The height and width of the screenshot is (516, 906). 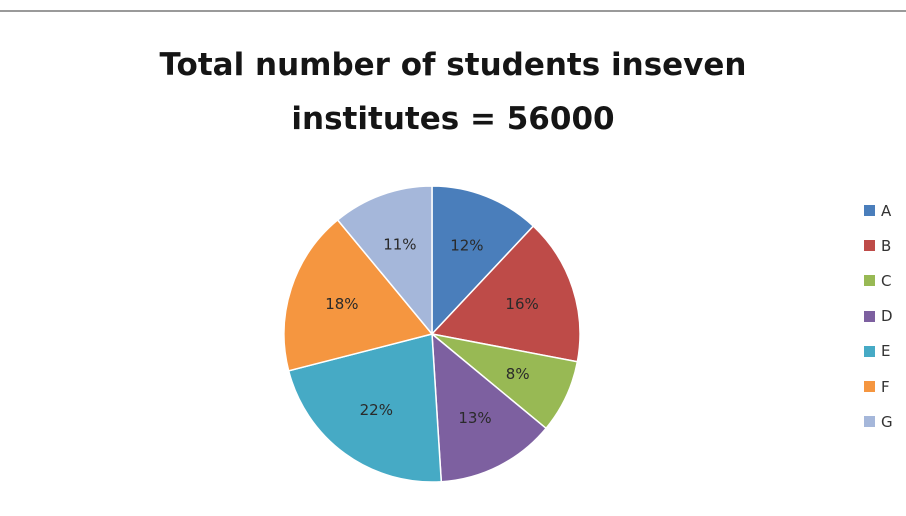 I want to click on data-label-a: 12%, so click(x=466, y=245).